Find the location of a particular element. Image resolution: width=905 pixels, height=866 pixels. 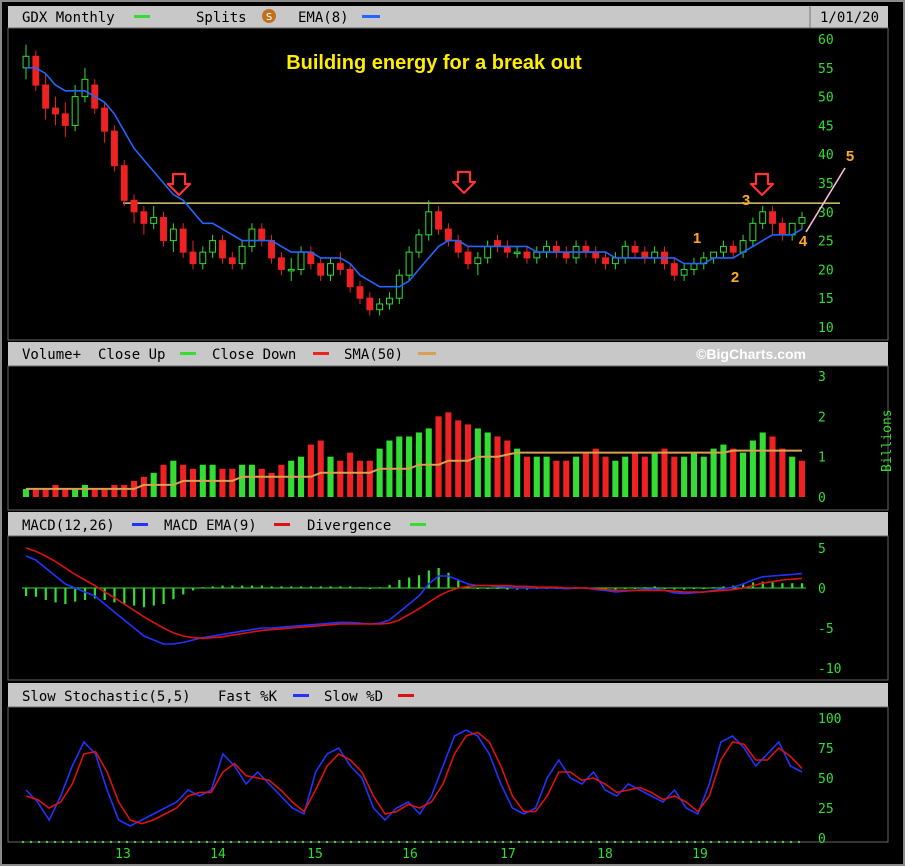

wave-label-5: 5 is located at coordinates (850, 156).